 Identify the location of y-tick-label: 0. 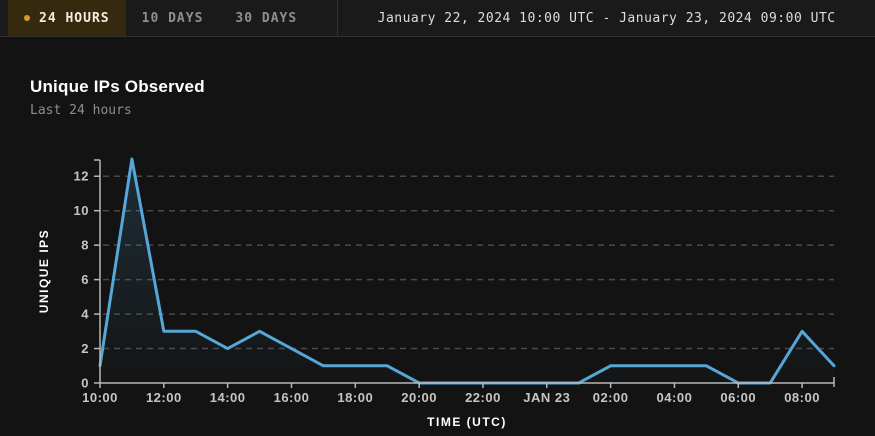
(85, 383).